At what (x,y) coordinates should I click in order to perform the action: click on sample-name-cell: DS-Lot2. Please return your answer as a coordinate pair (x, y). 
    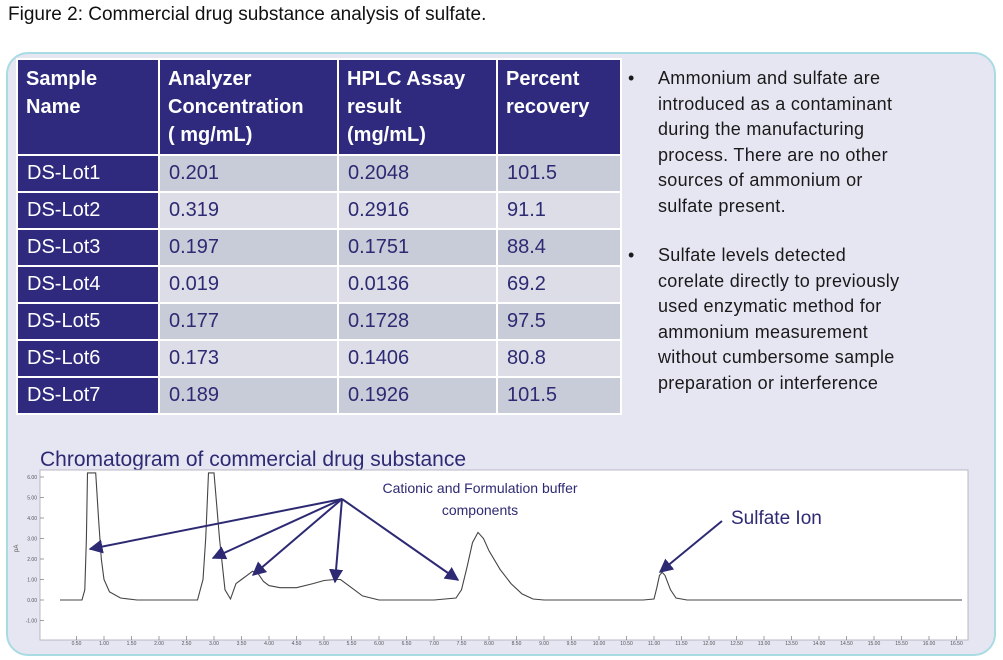
    Looking at the image, I should click on (88, 210).